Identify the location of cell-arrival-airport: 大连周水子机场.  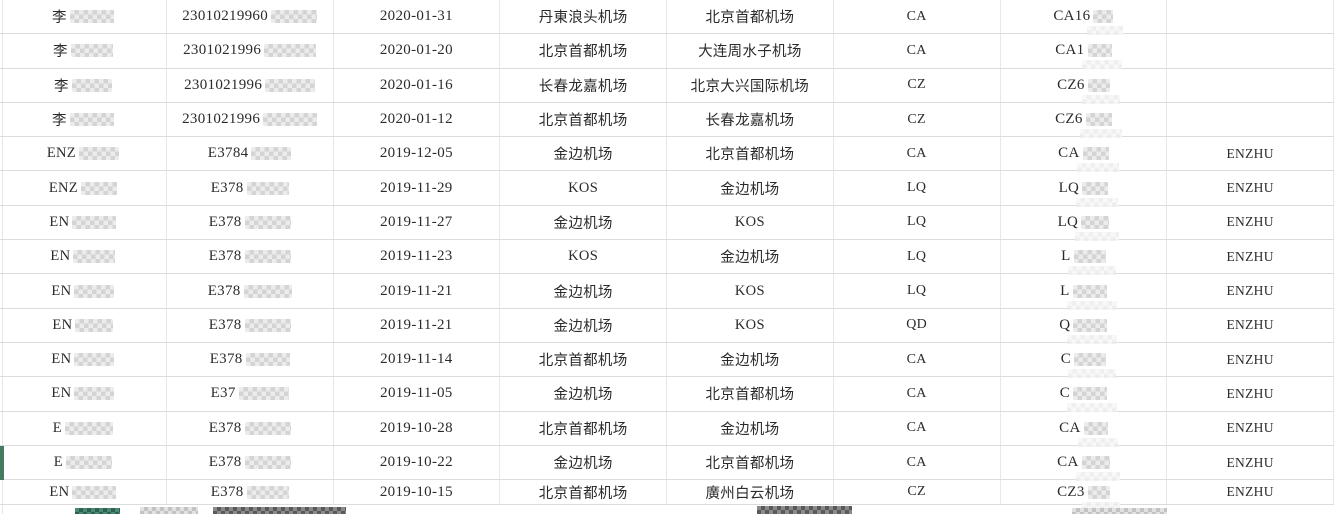
(750, 51).